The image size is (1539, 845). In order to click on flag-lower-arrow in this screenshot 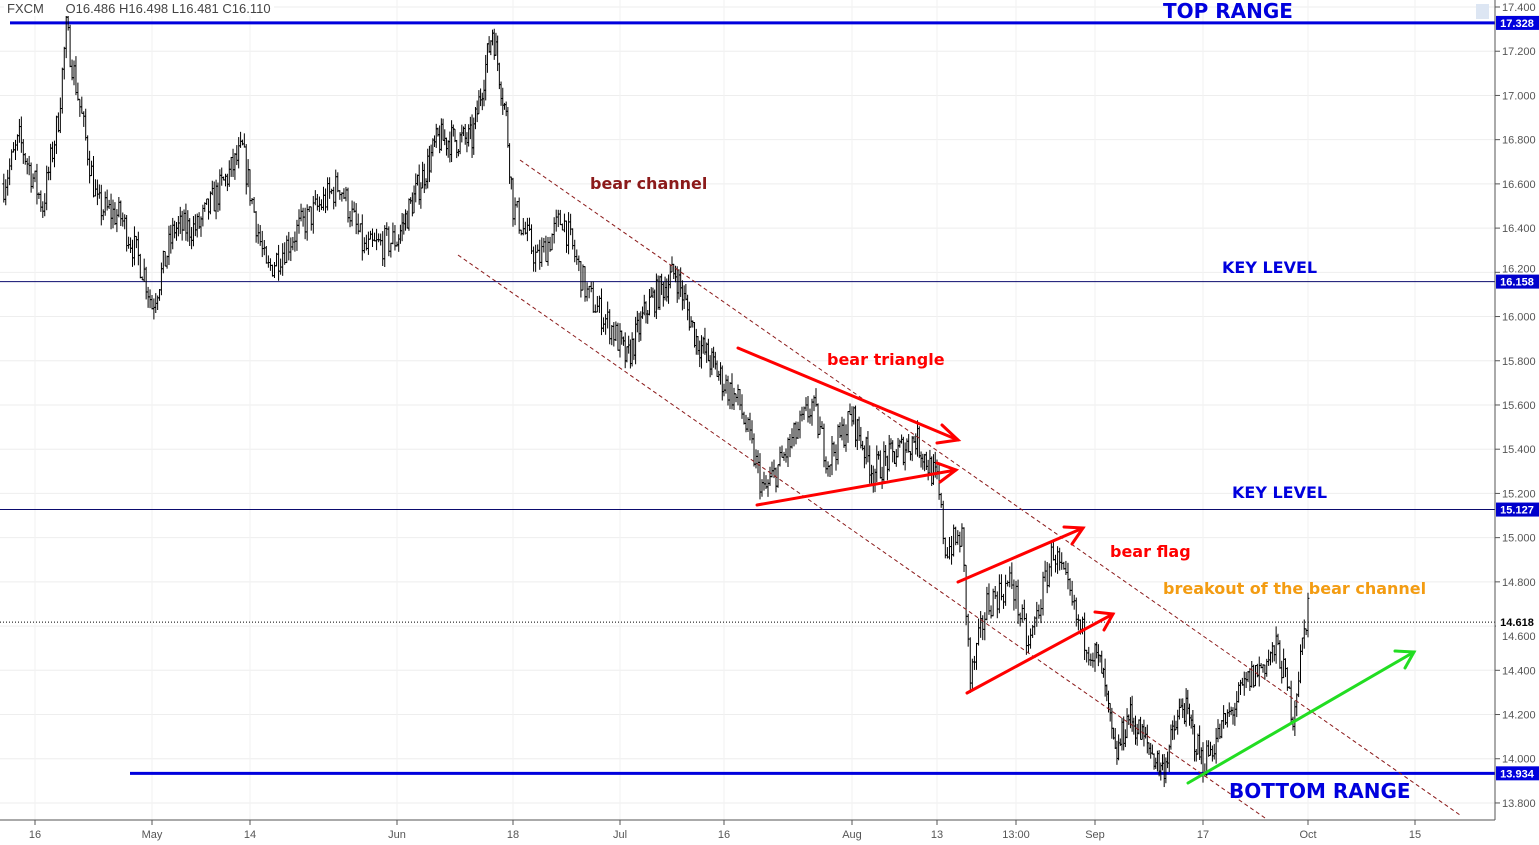, I will do `click(1040, 653)`.